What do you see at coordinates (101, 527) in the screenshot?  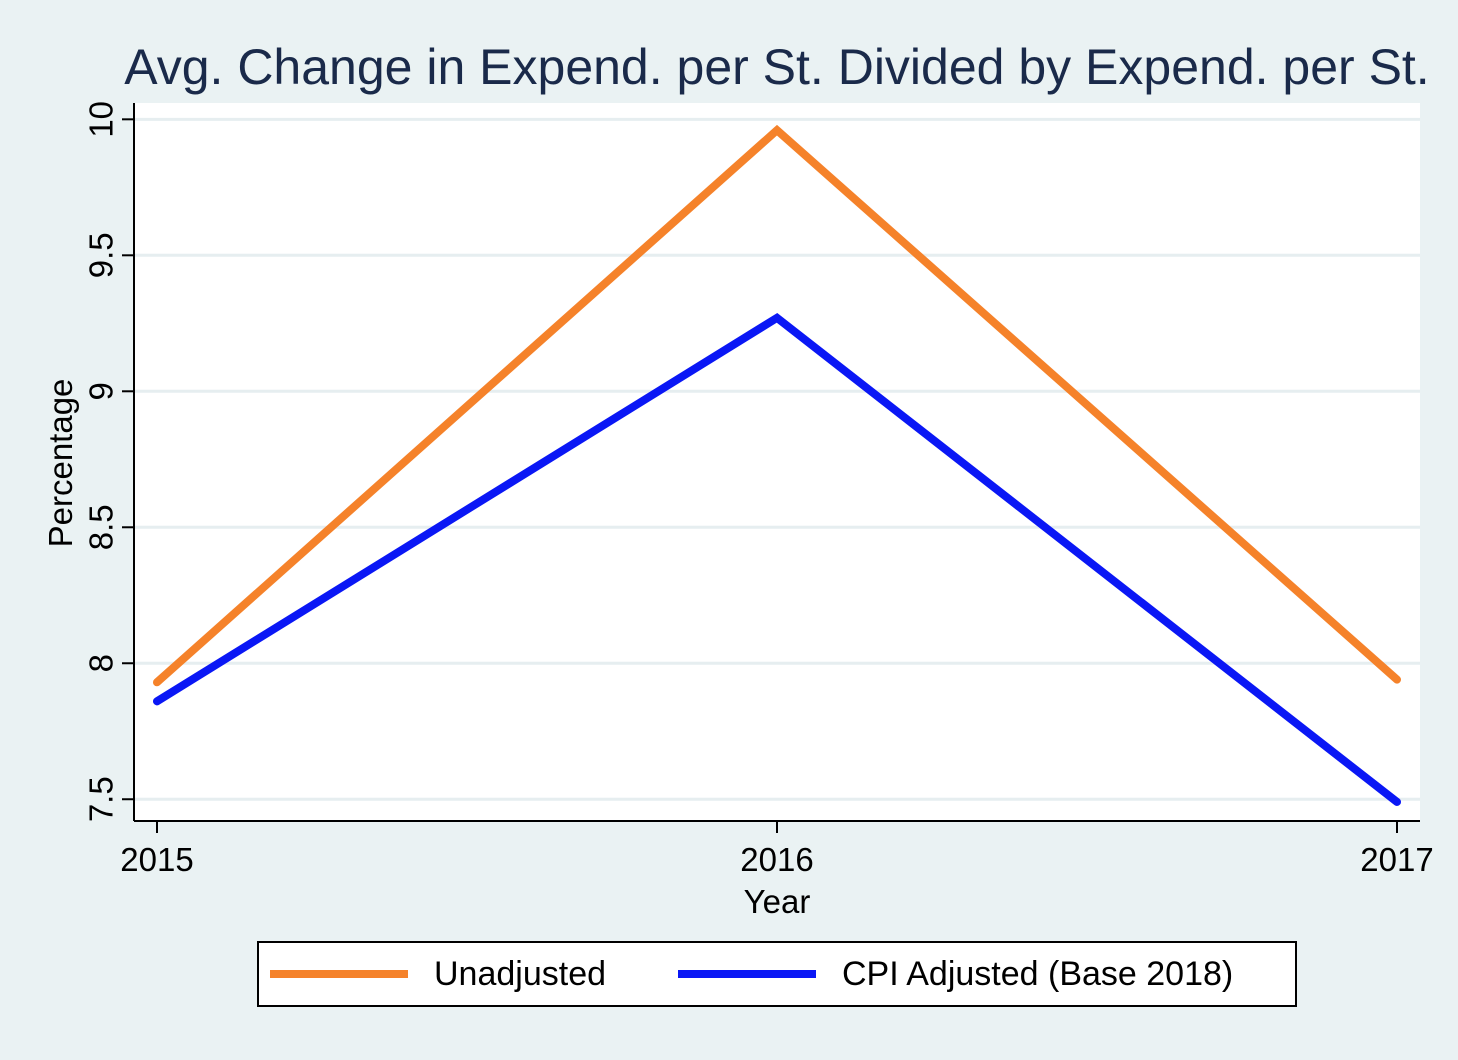 I see `y-tick-label: 8.5` at bounding box center [101, 527].